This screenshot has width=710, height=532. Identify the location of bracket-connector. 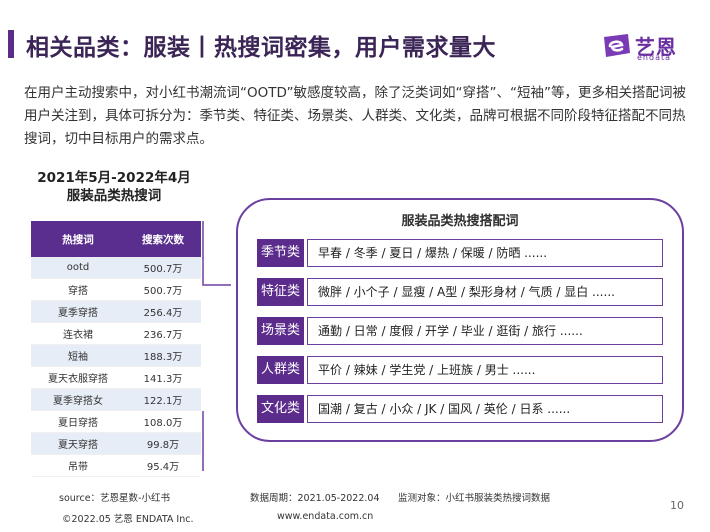
(216, 346).